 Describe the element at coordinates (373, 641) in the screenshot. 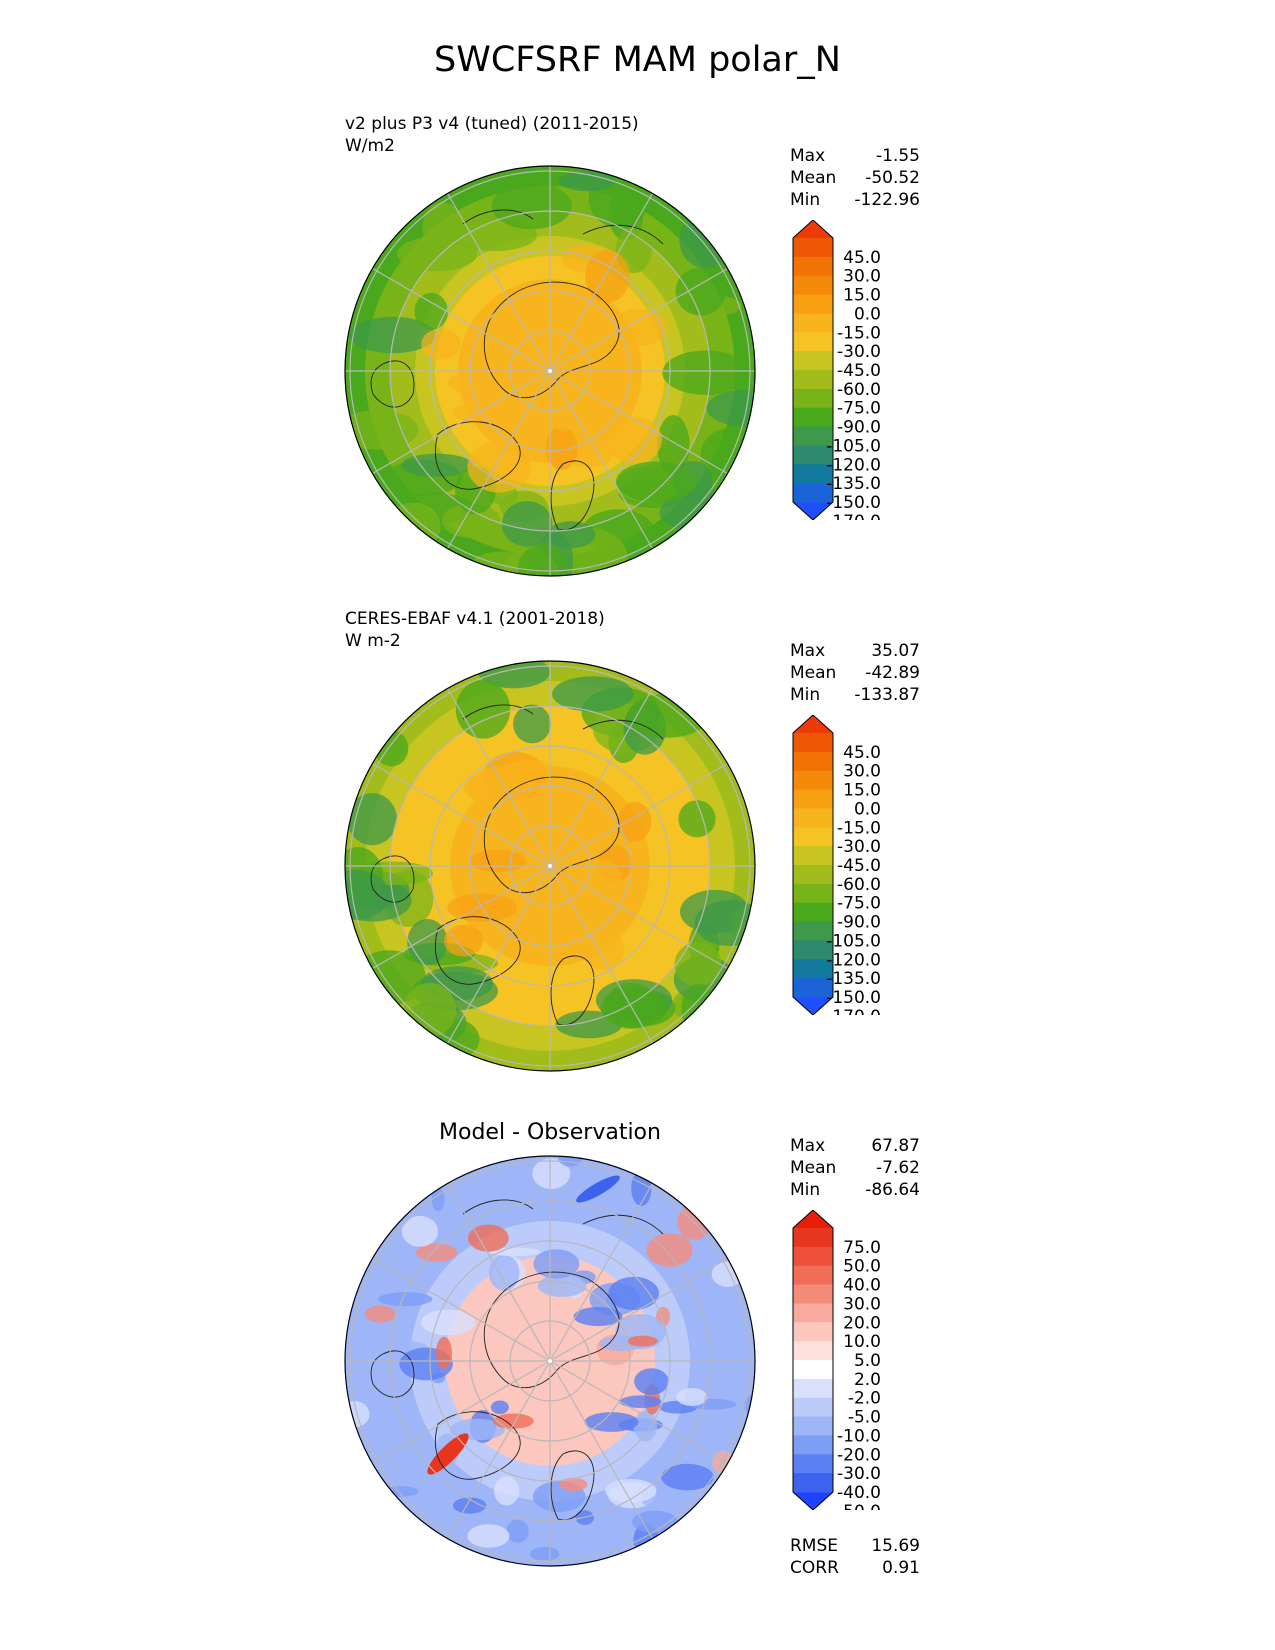

I see `panel-units: W m-2` at that location.